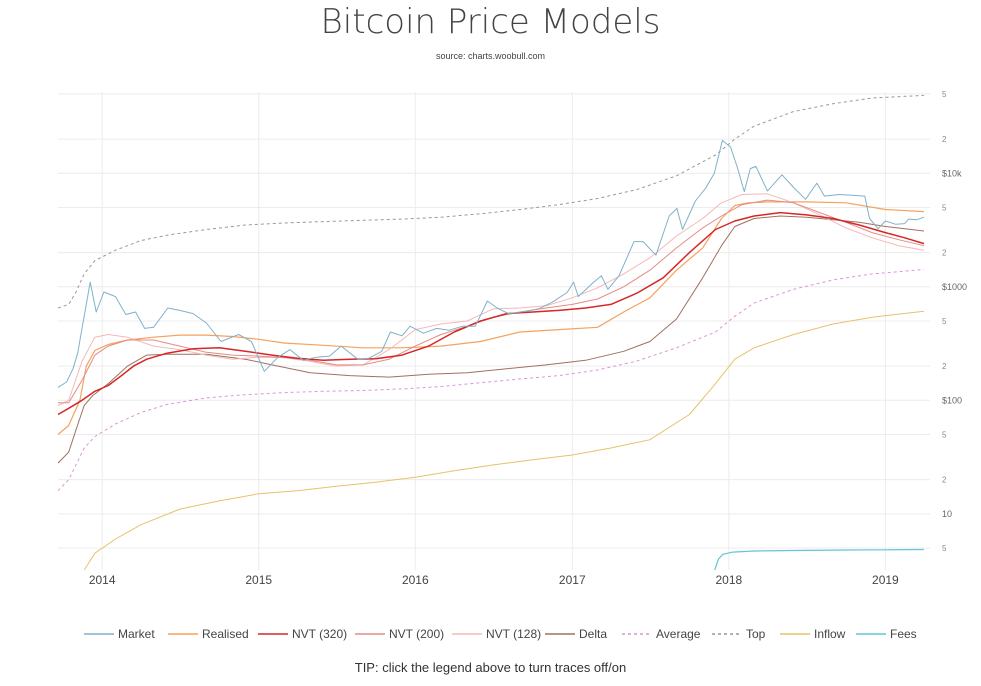 This screenshot has height=686, width=981. Describe the element at coordinates (678, 634) in the screenshot. I see `legend-label: Average` at that location.